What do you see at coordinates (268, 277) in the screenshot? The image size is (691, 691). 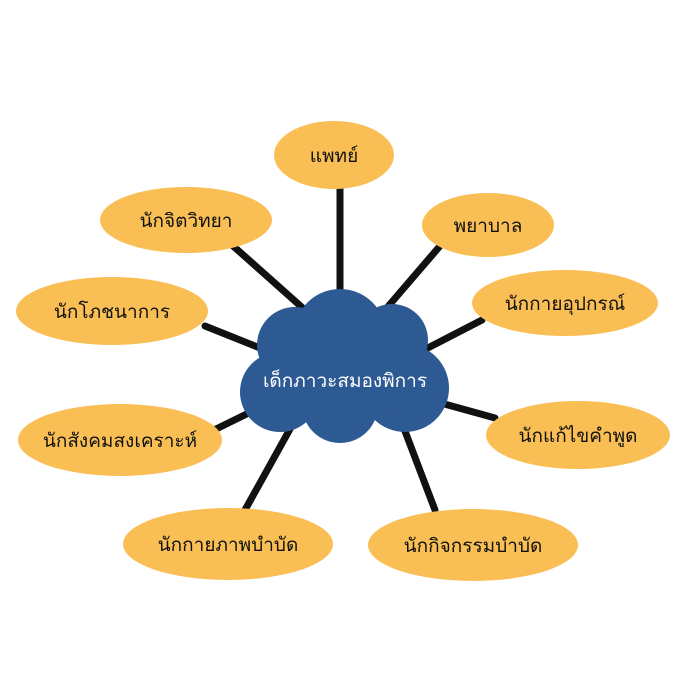 I see `connector-psychologist` at bounding box center [268, 277].